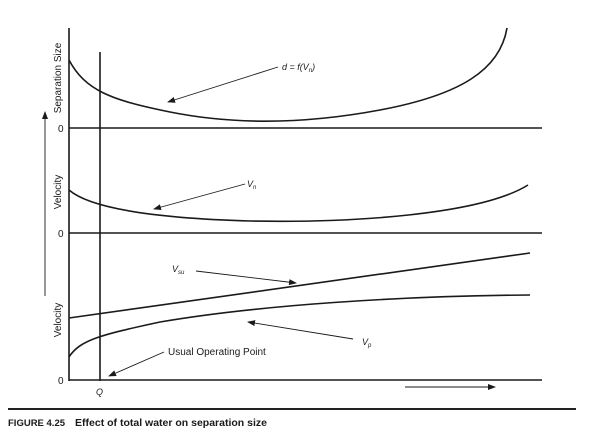 Image resolution: width=600 pixels, height=447 pixels. I want to click on zero-label-bottom: 0, so click(61, 381).